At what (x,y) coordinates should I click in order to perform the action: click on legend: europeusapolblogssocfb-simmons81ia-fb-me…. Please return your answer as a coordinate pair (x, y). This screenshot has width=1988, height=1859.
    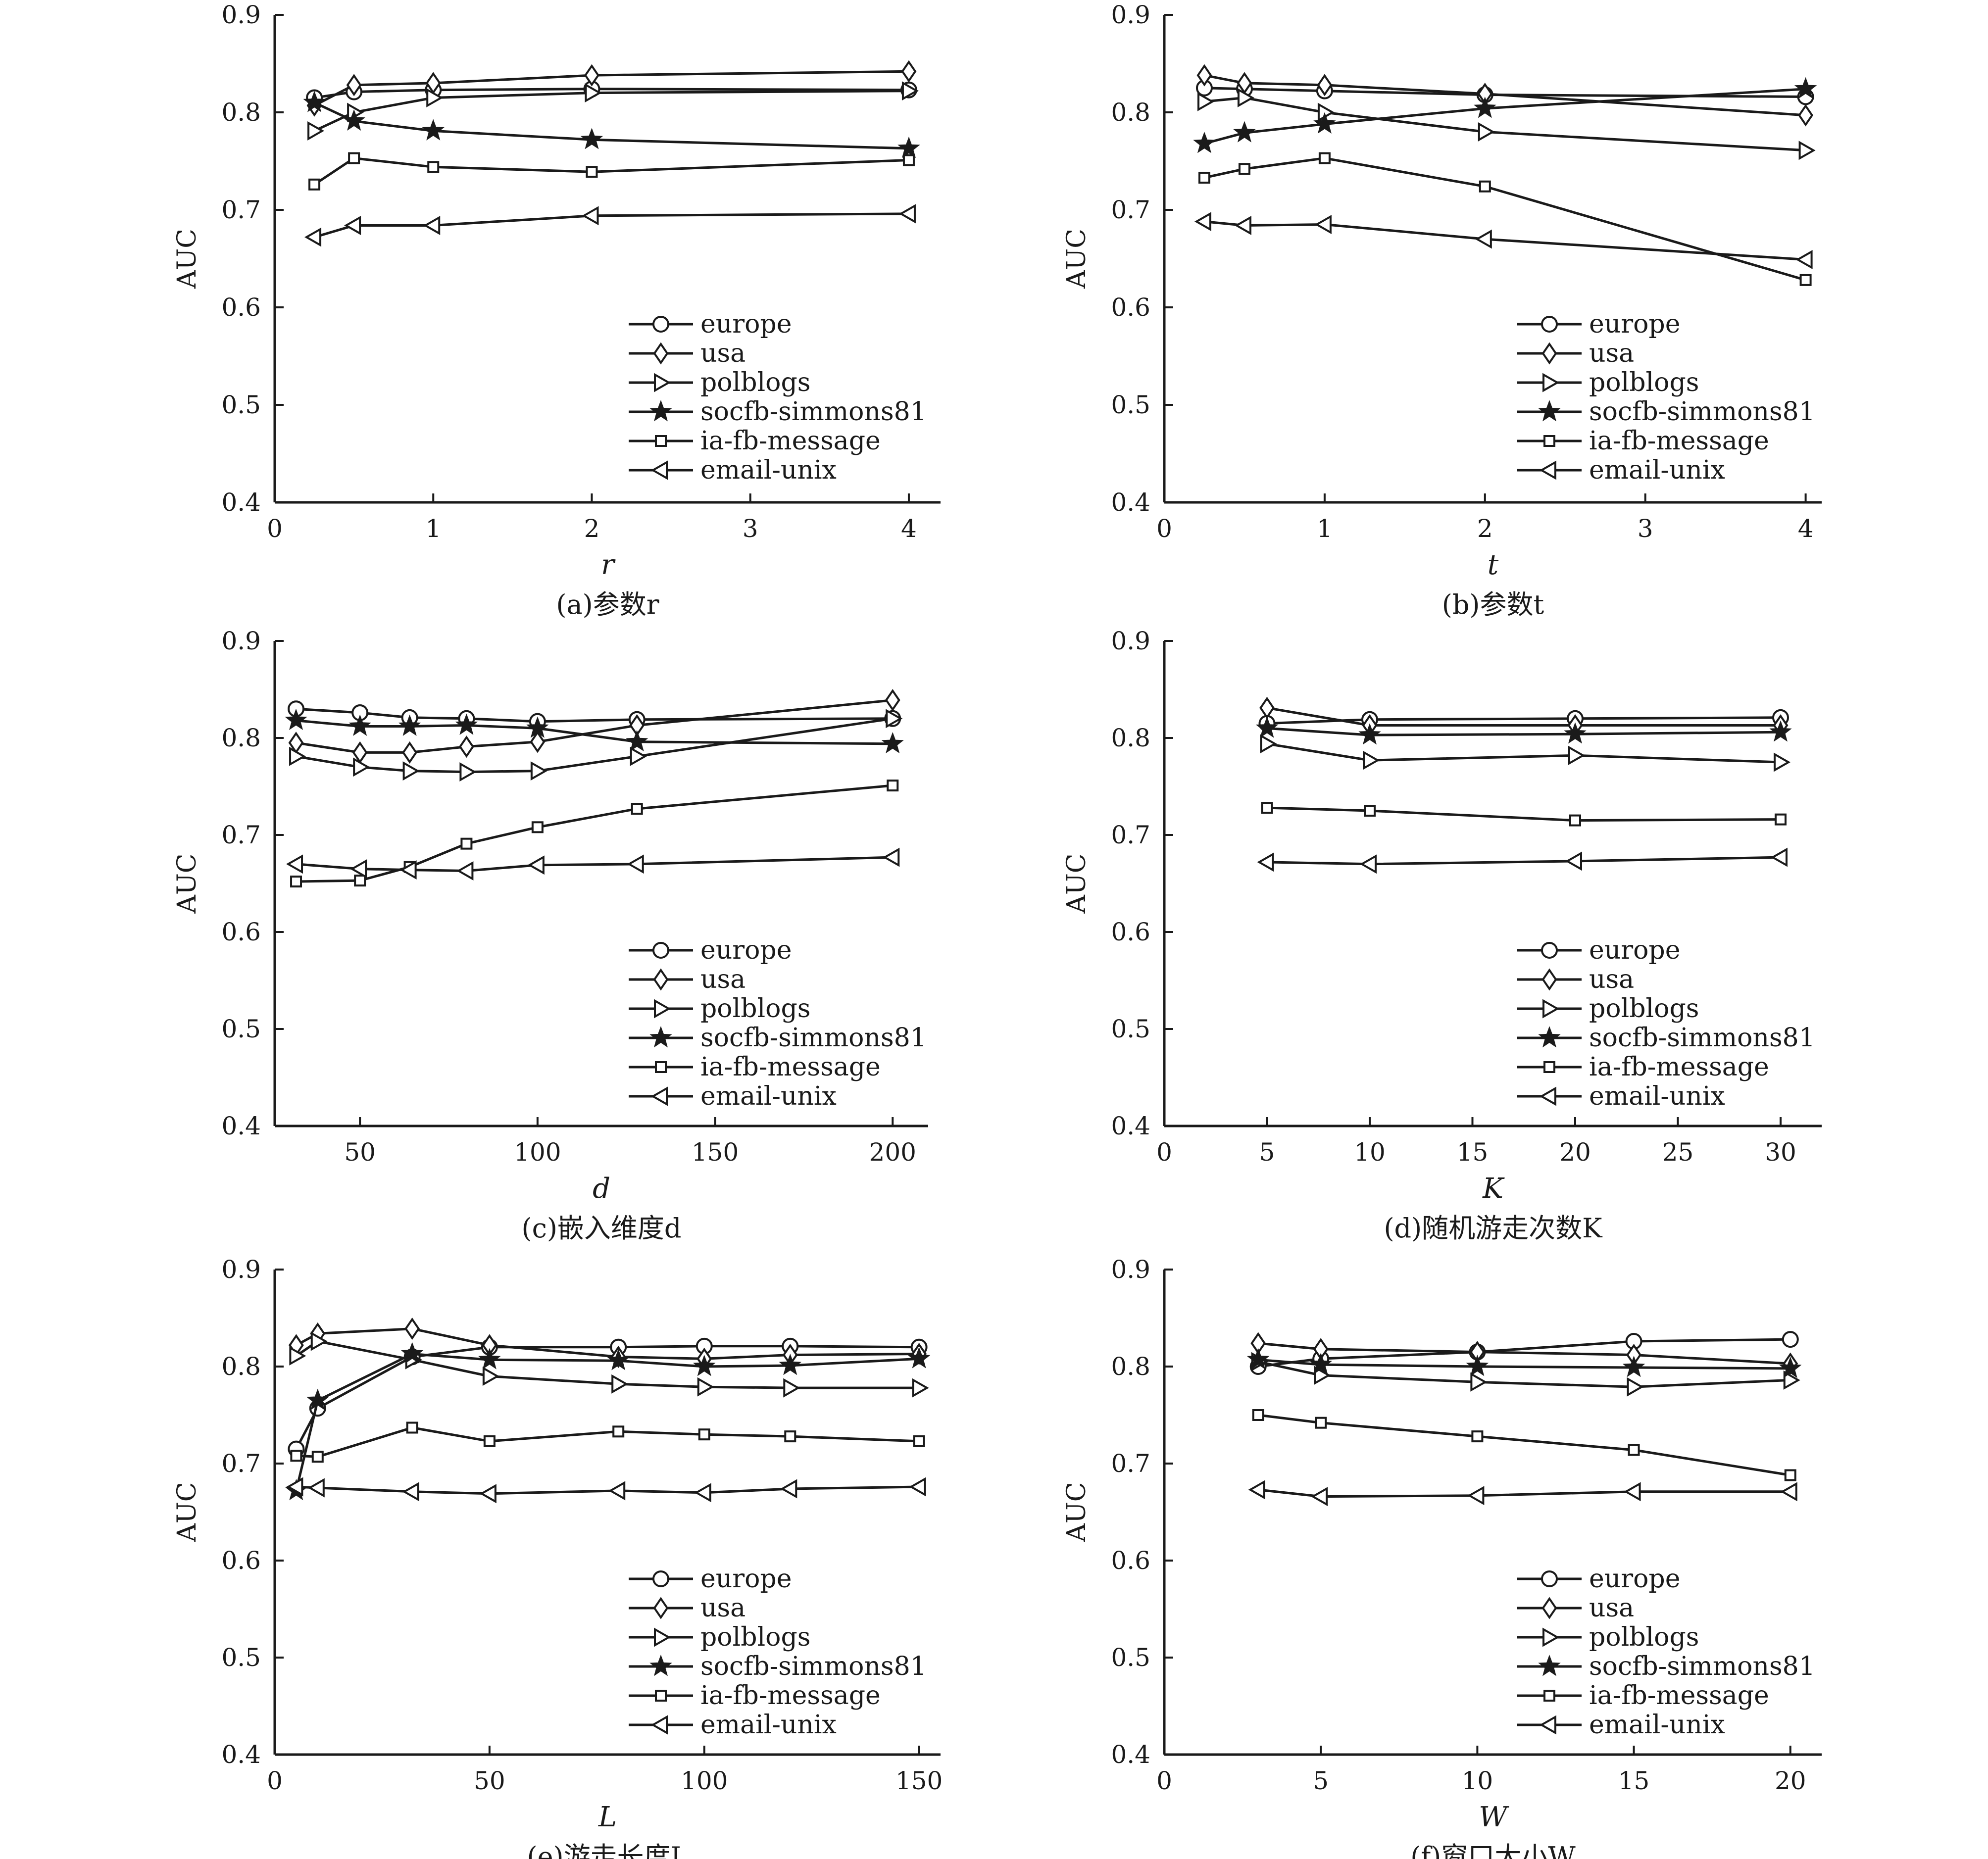
    Looking at the image, I should click on (1666, 397).